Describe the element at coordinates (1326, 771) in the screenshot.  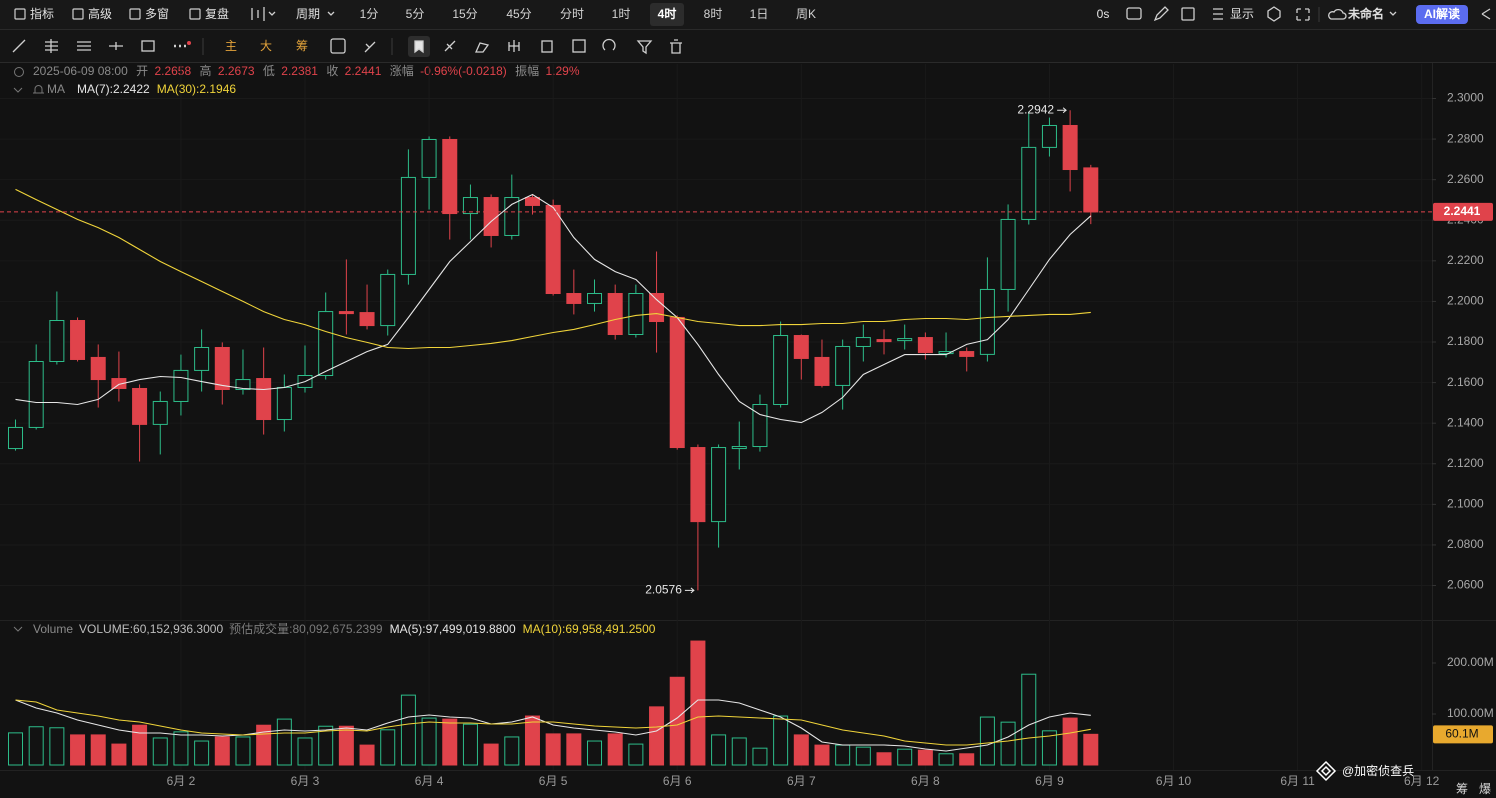
I see `watermark-logo` at that location.